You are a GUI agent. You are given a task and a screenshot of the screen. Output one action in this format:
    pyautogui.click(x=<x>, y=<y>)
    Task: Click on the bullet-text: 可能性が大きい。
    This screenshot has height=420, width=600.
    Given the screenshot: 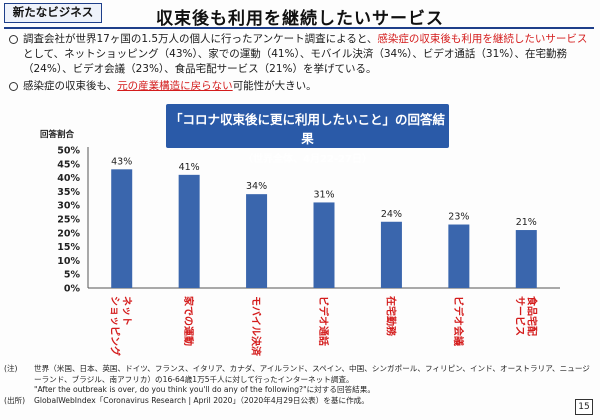 What is the action you would take?
    pyautogui.click(x=274, y=86)
    